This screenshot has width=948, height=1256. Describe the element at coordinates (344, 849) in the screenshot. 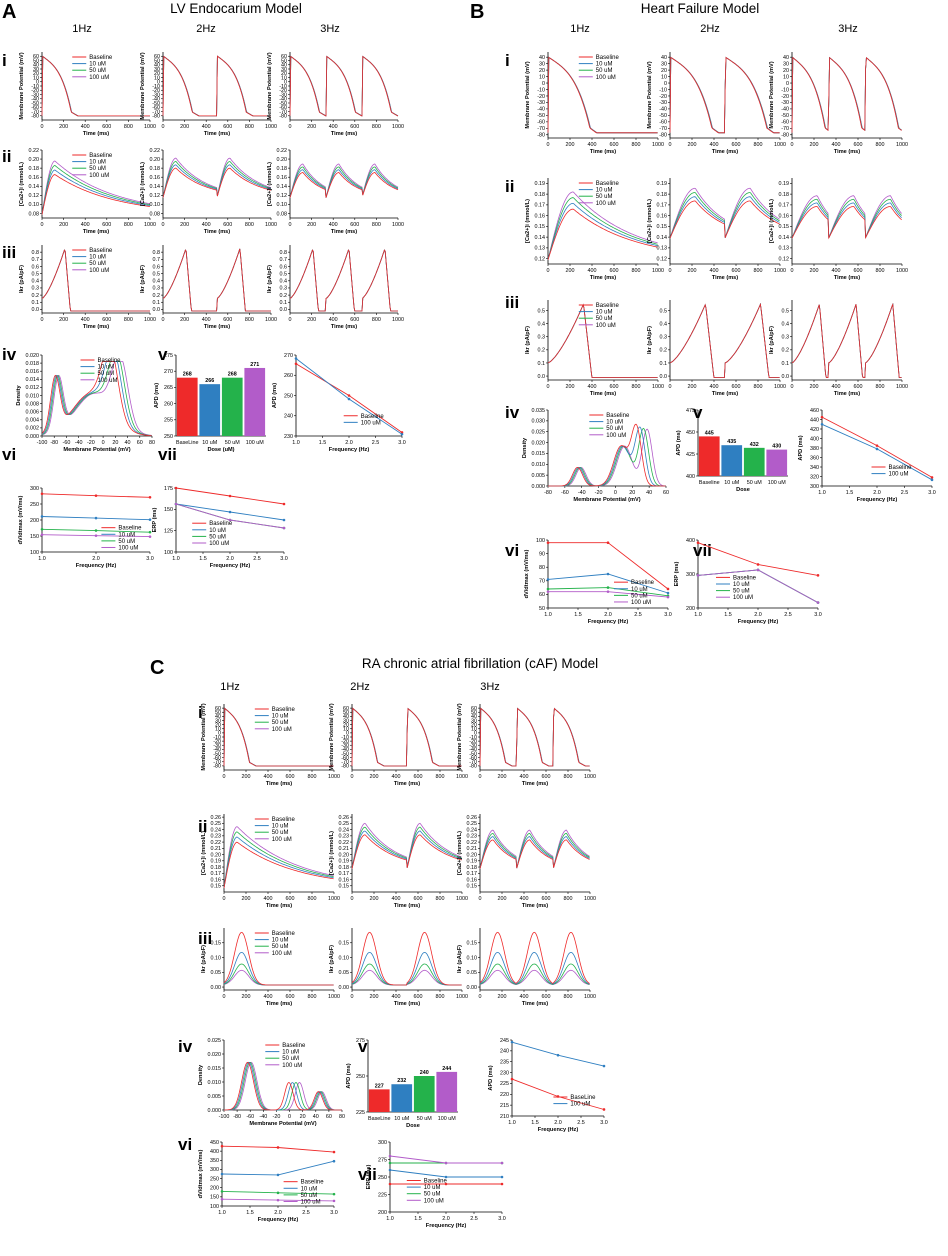

I see `secC-ca-f2-ytick-label: 0.21` at that location.